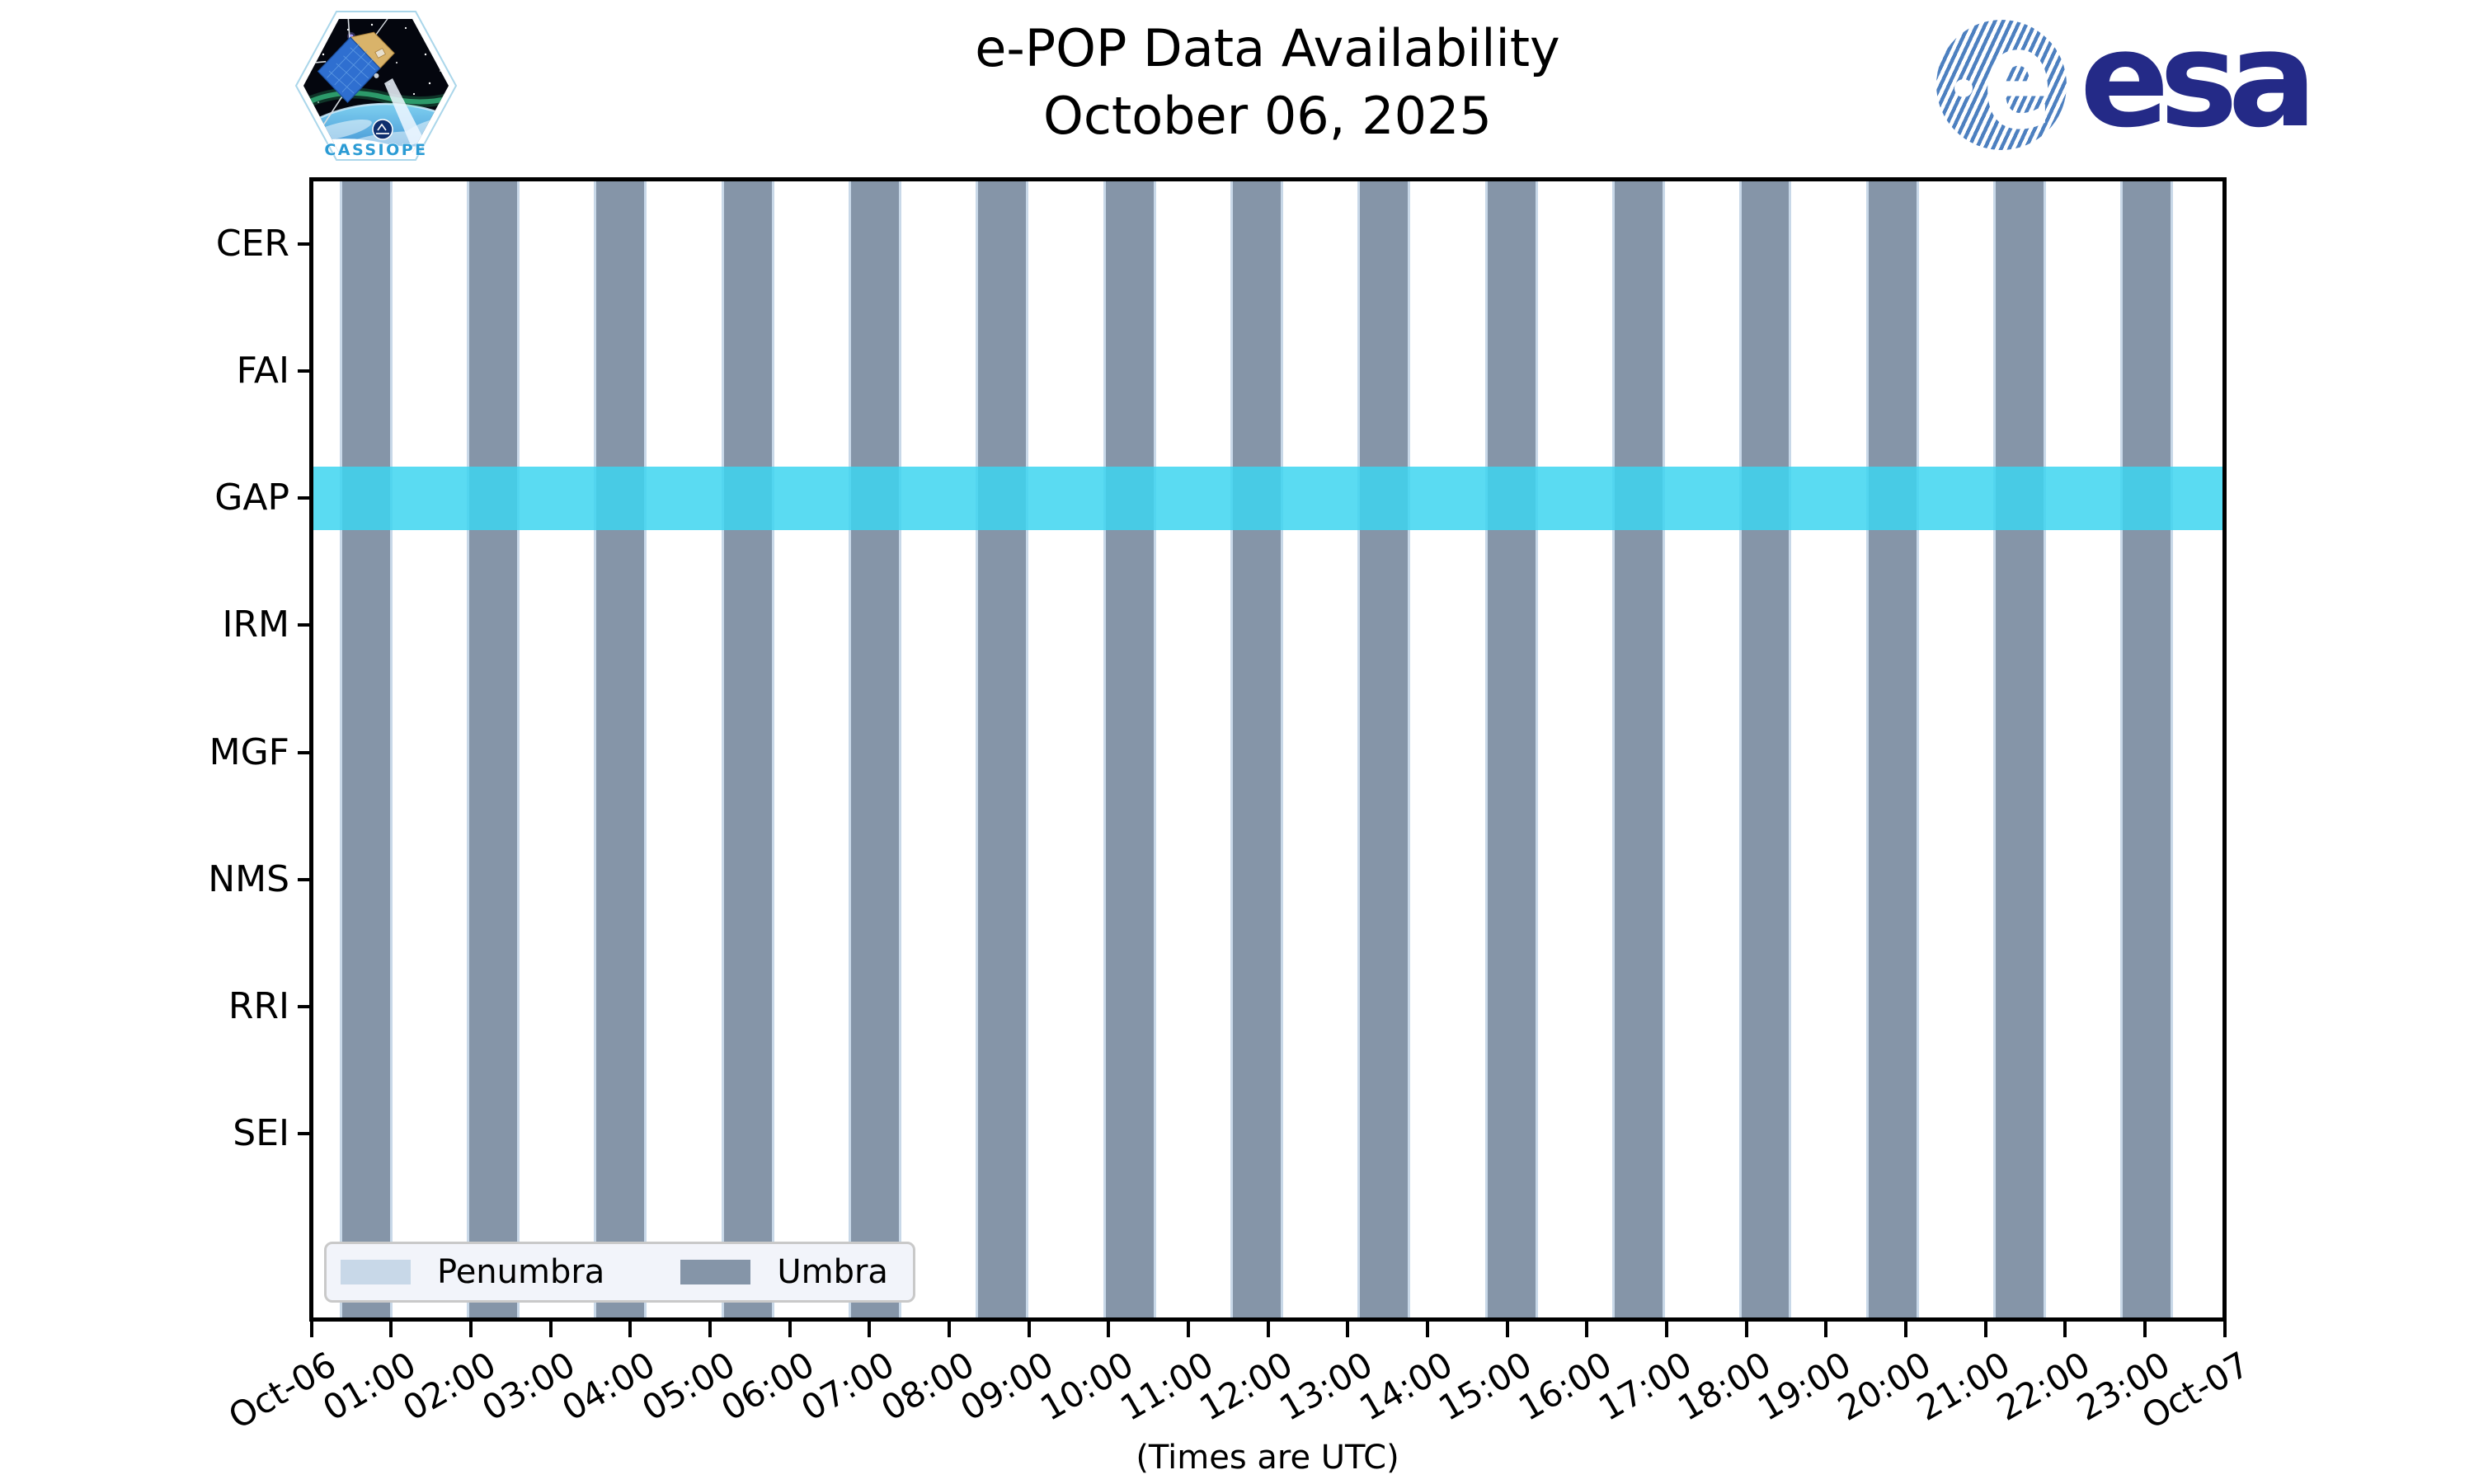 The height and width of the screenshot is (1484, 2474). What do you see at coordinates (521, 1272) in the screenshot?
I see `legend-label-penumbra: Penumbra` at bounding box center [521, 1272].